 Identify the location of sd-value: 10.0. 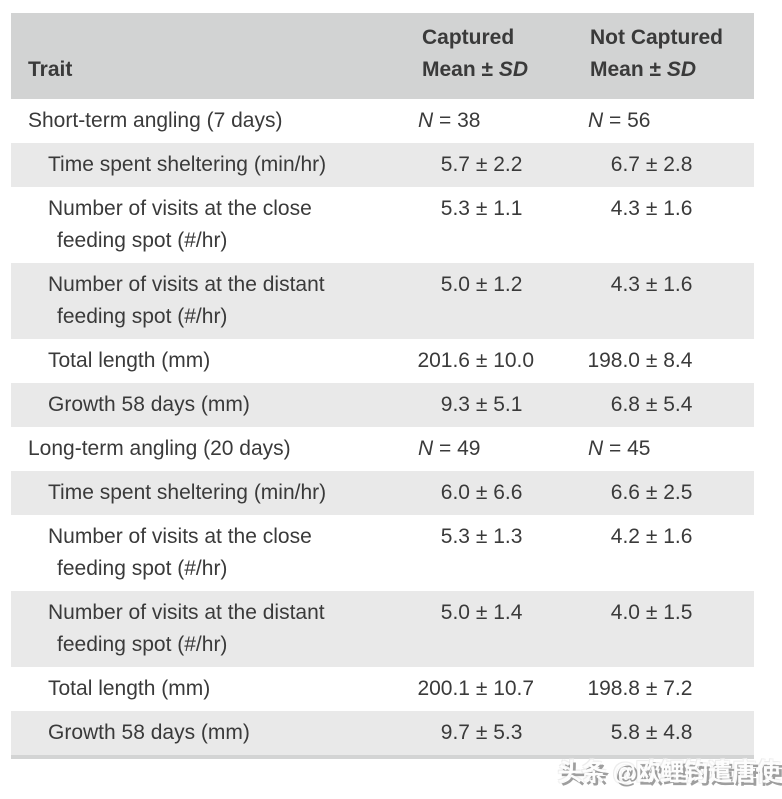
(514, 360).